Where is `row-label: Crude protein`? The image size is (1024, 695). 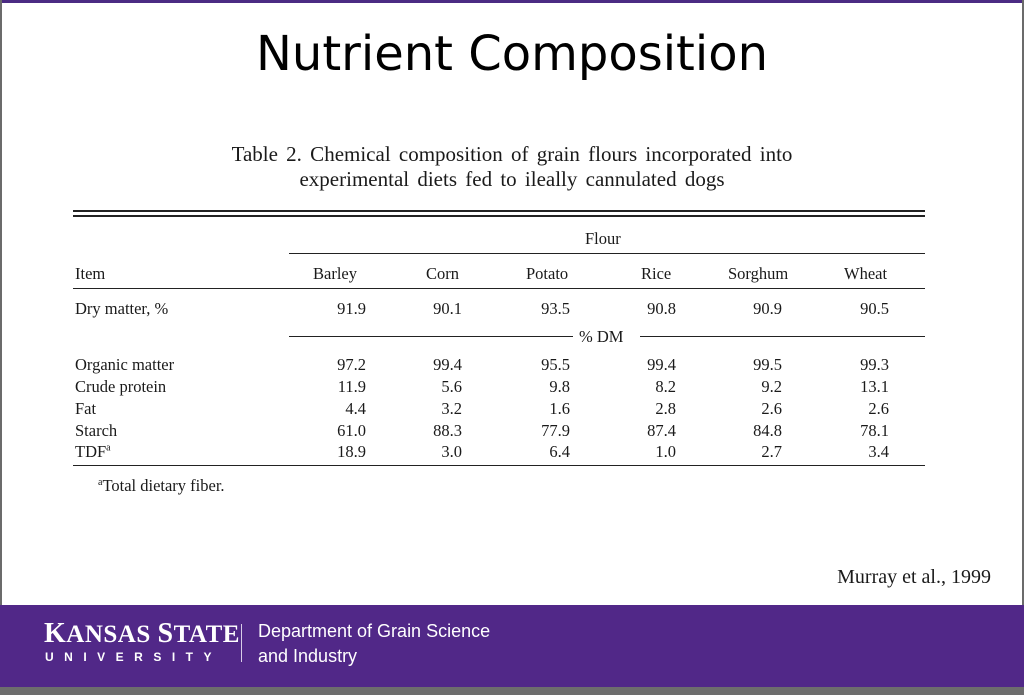
row-label: Crude protein is located at coordinates (120, 387).